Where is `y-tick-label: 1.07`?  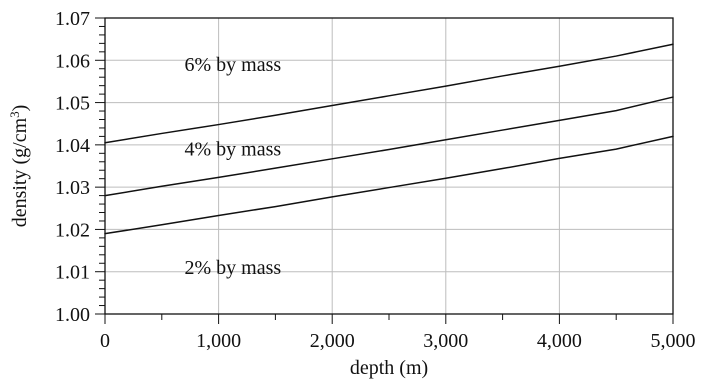
y-tick-label: 1.07 is located at coordinates (72, 19).